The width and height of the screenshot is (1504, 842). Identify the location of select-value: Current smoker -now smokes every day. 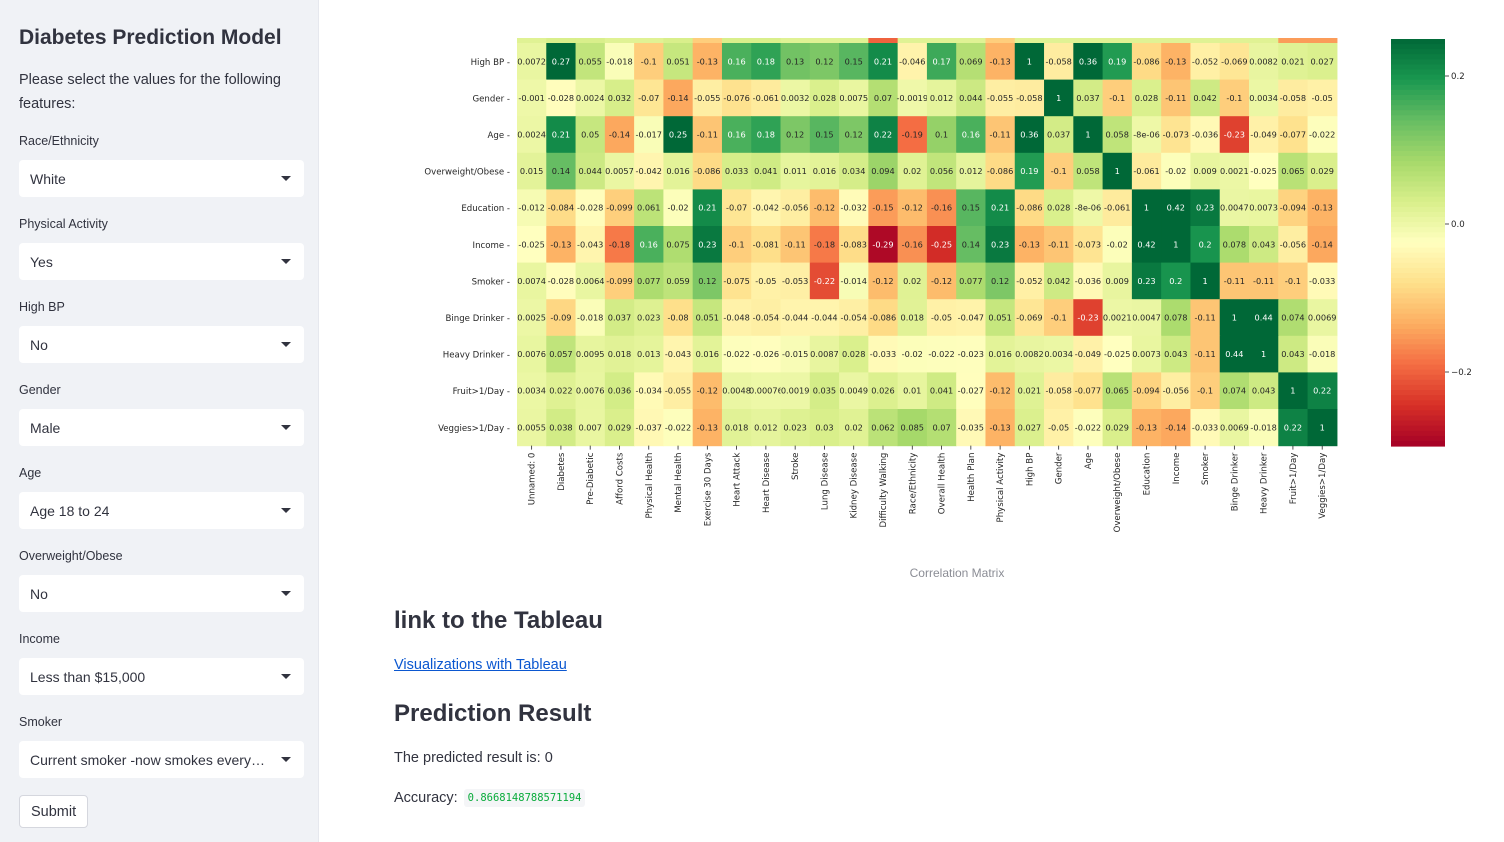
(149, 759).